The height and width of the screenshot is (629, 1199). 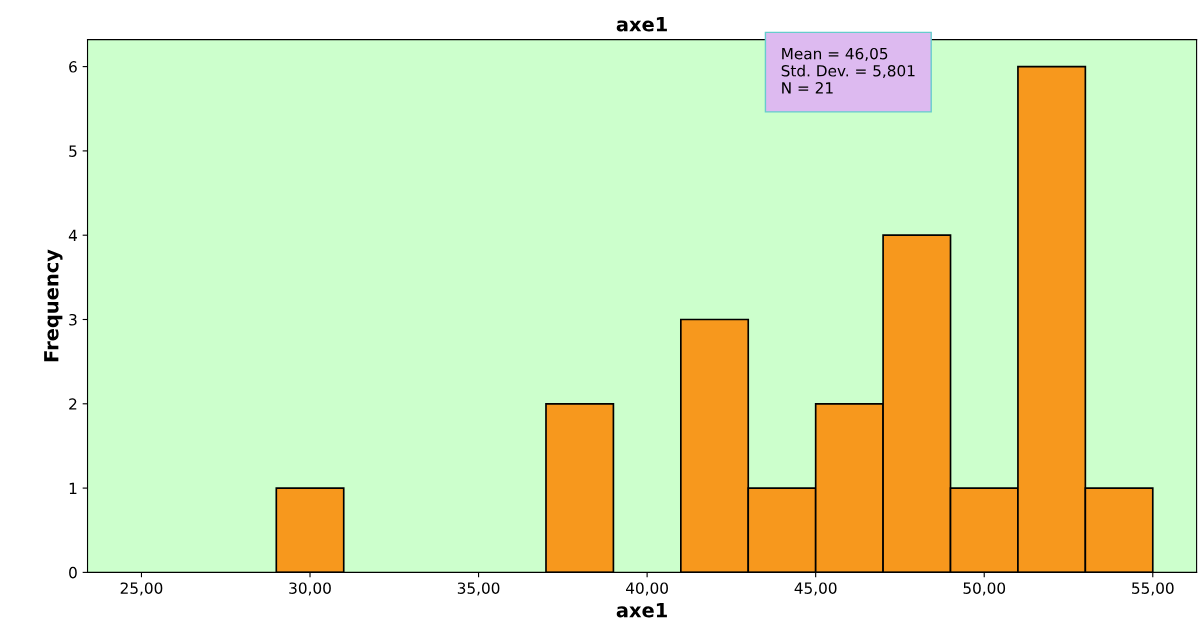 What do you see at coordinates (848, 70) in the screenshot?
I see `annotation: Mean = 46,05 Std. Dev. = 5,801 N = 21` at bounding box center [848, 70].